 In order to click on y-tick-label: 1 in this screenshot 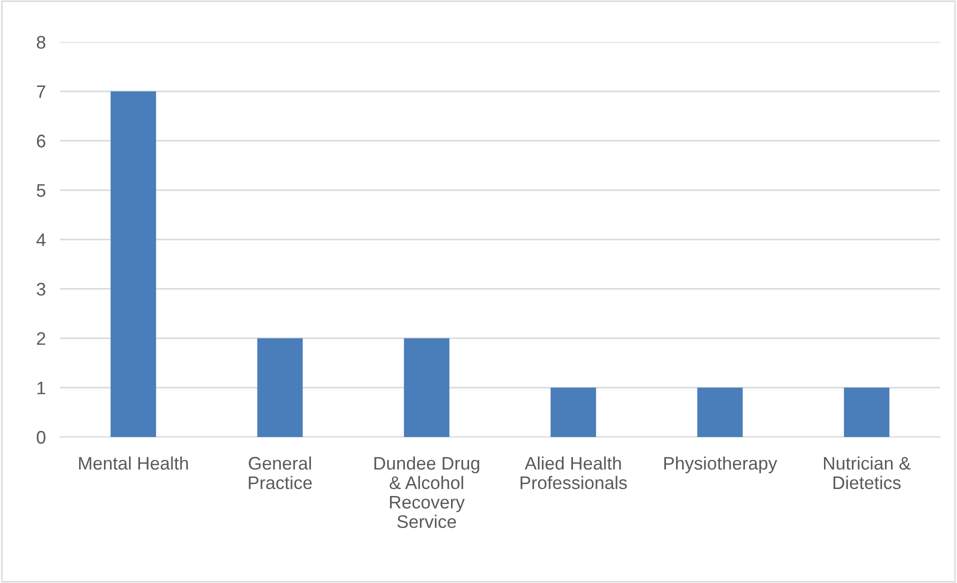, I will do `click(41, 388)`.